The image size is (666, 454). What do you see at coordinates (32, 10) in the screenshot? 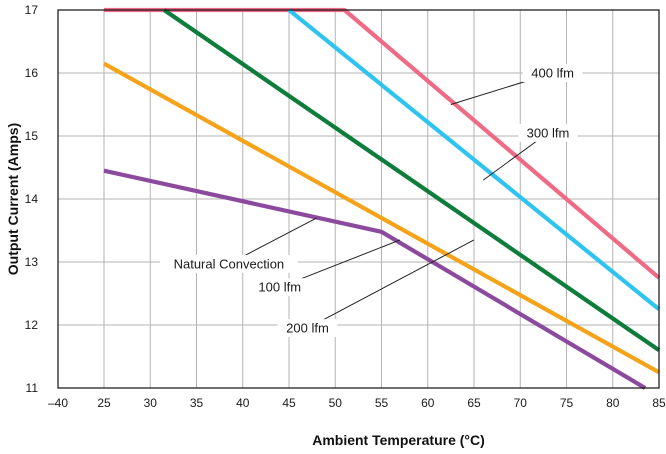
I see `y-tick-label: 17` at bounding box center [32, 10].